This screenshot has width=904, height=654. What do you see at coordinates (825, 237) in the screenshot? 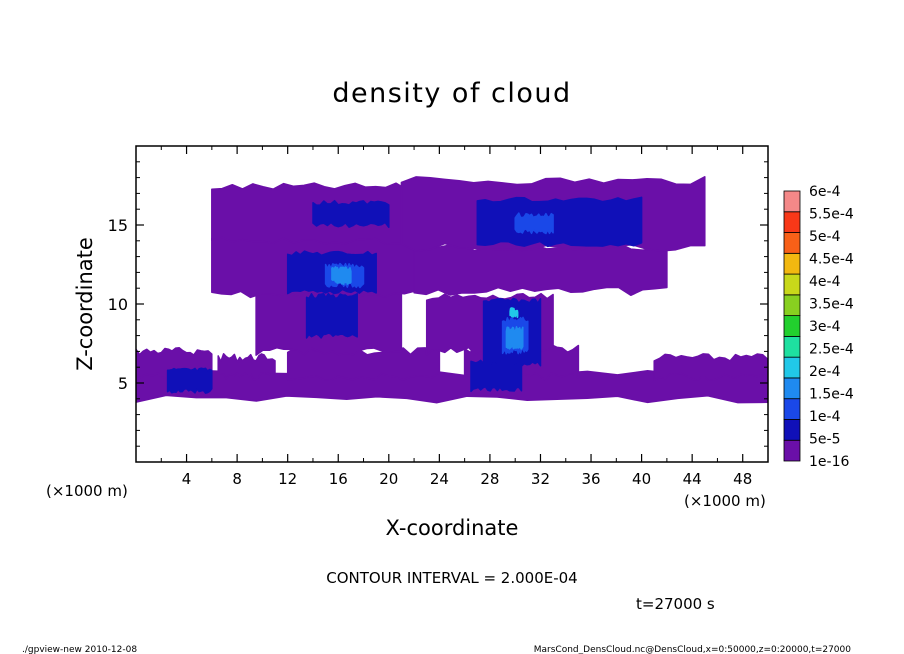
I see `colorbar-label: 5e-4` at bounding box center [825, 237].